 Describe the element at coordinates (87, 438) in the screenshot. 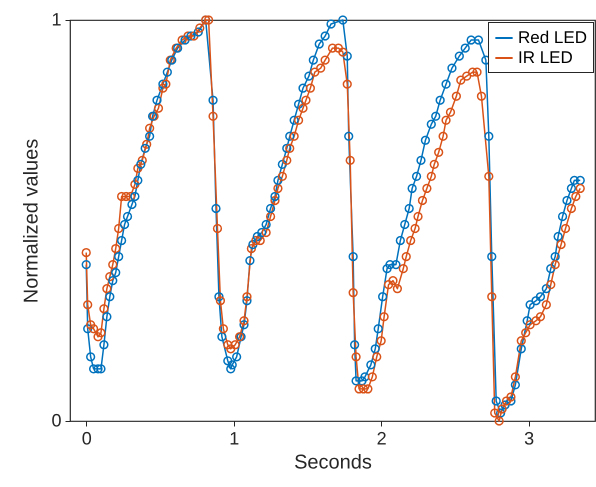

I see `x-tick-label: 0` at that location.